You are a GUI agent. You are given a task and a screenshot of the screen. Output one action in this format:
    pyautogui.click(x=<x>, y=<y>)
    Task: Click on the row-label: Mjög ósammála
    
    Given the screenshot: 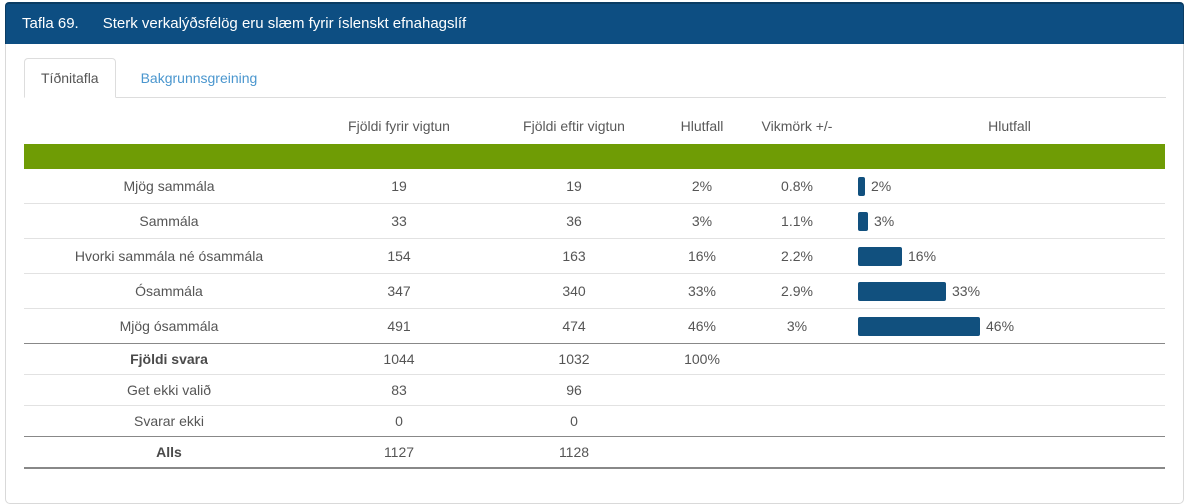 What is the action you would take?
    pyautogui.click(x=169, y=326)
    